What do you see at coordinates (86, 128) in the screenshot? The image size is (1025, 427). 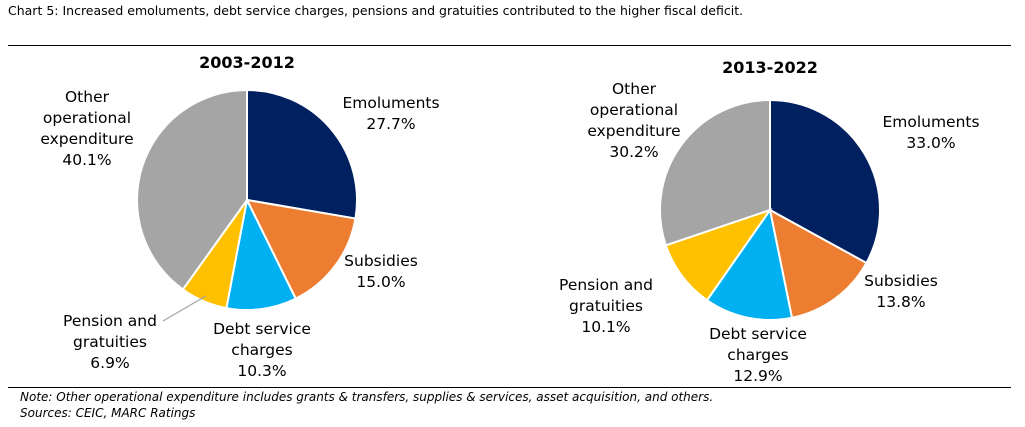 I see `slice-label-other-operational-expenditure: Other operational expenditure 40.1%` at bounding box center [86, 128].